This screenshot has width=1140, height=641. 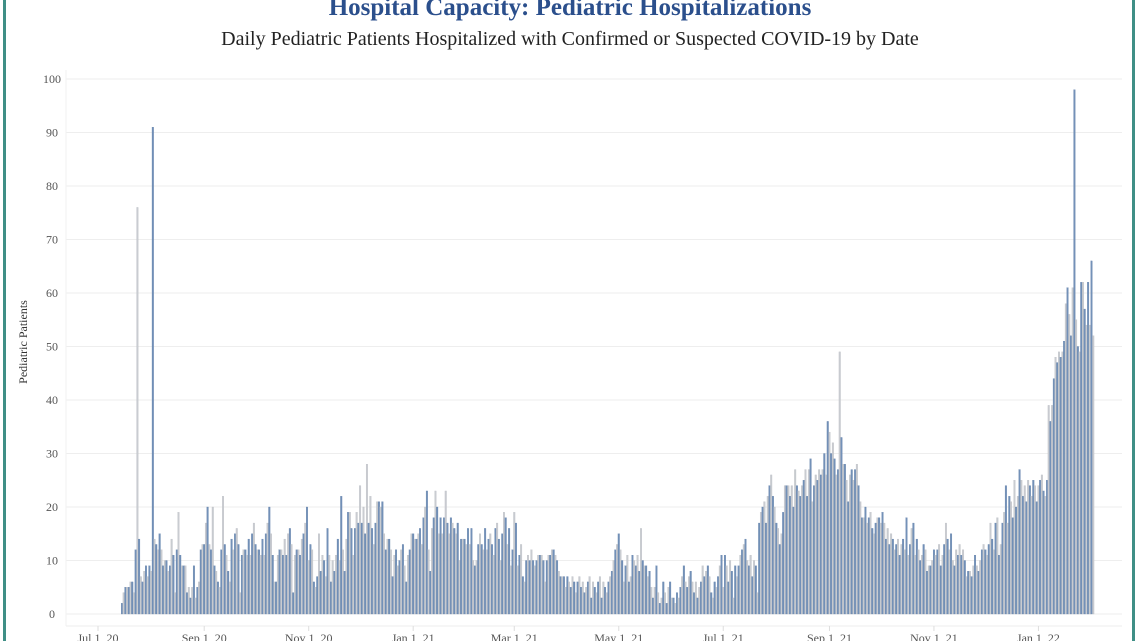 I want to click on x-tick-label: Jul 1, 20, so click(x=97, y=636).